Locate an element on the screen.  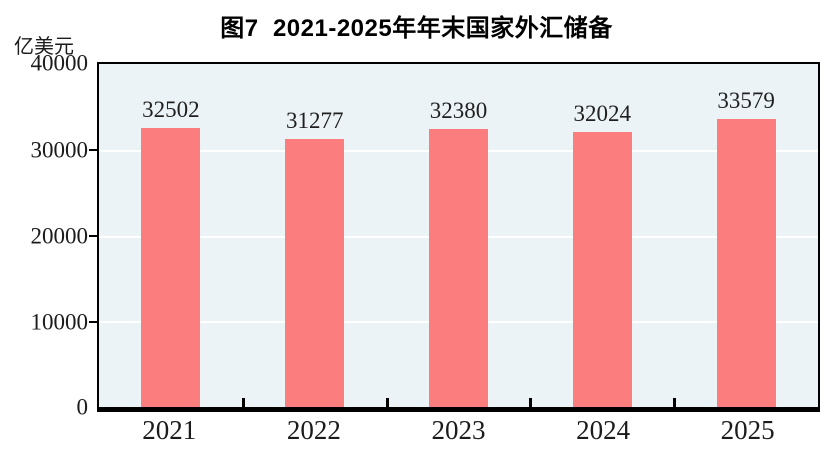
bar-group-2021: 32502 is located at coordinates (171, 235).